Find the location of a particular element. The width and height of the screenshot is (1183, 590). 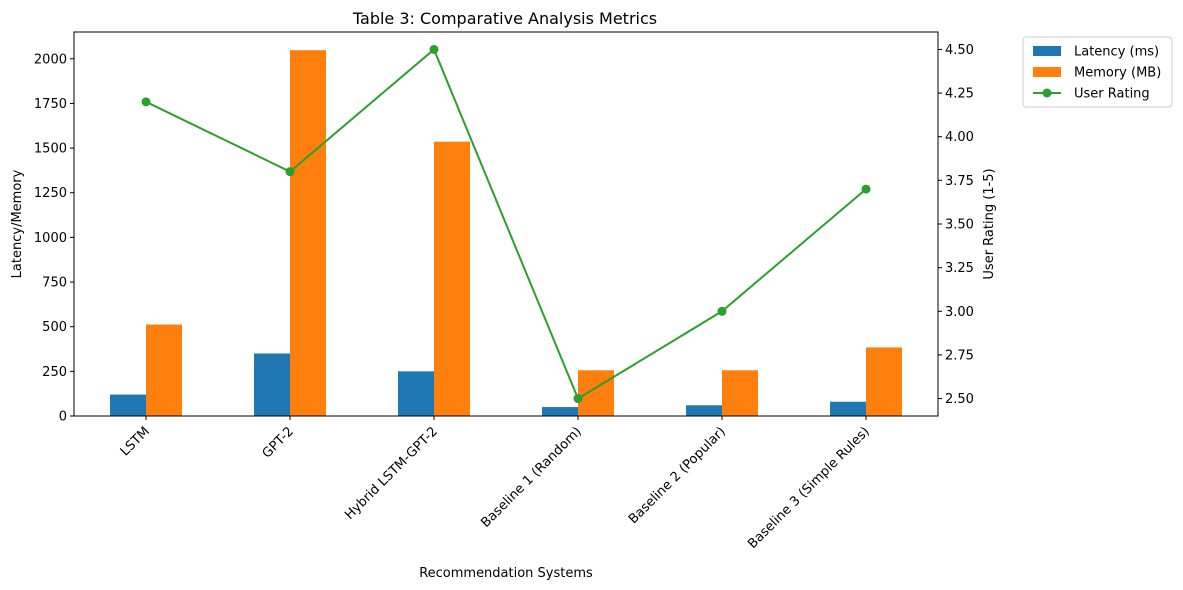

x-axis-label: Recommendation Systems is located at coordinates (506, 573).